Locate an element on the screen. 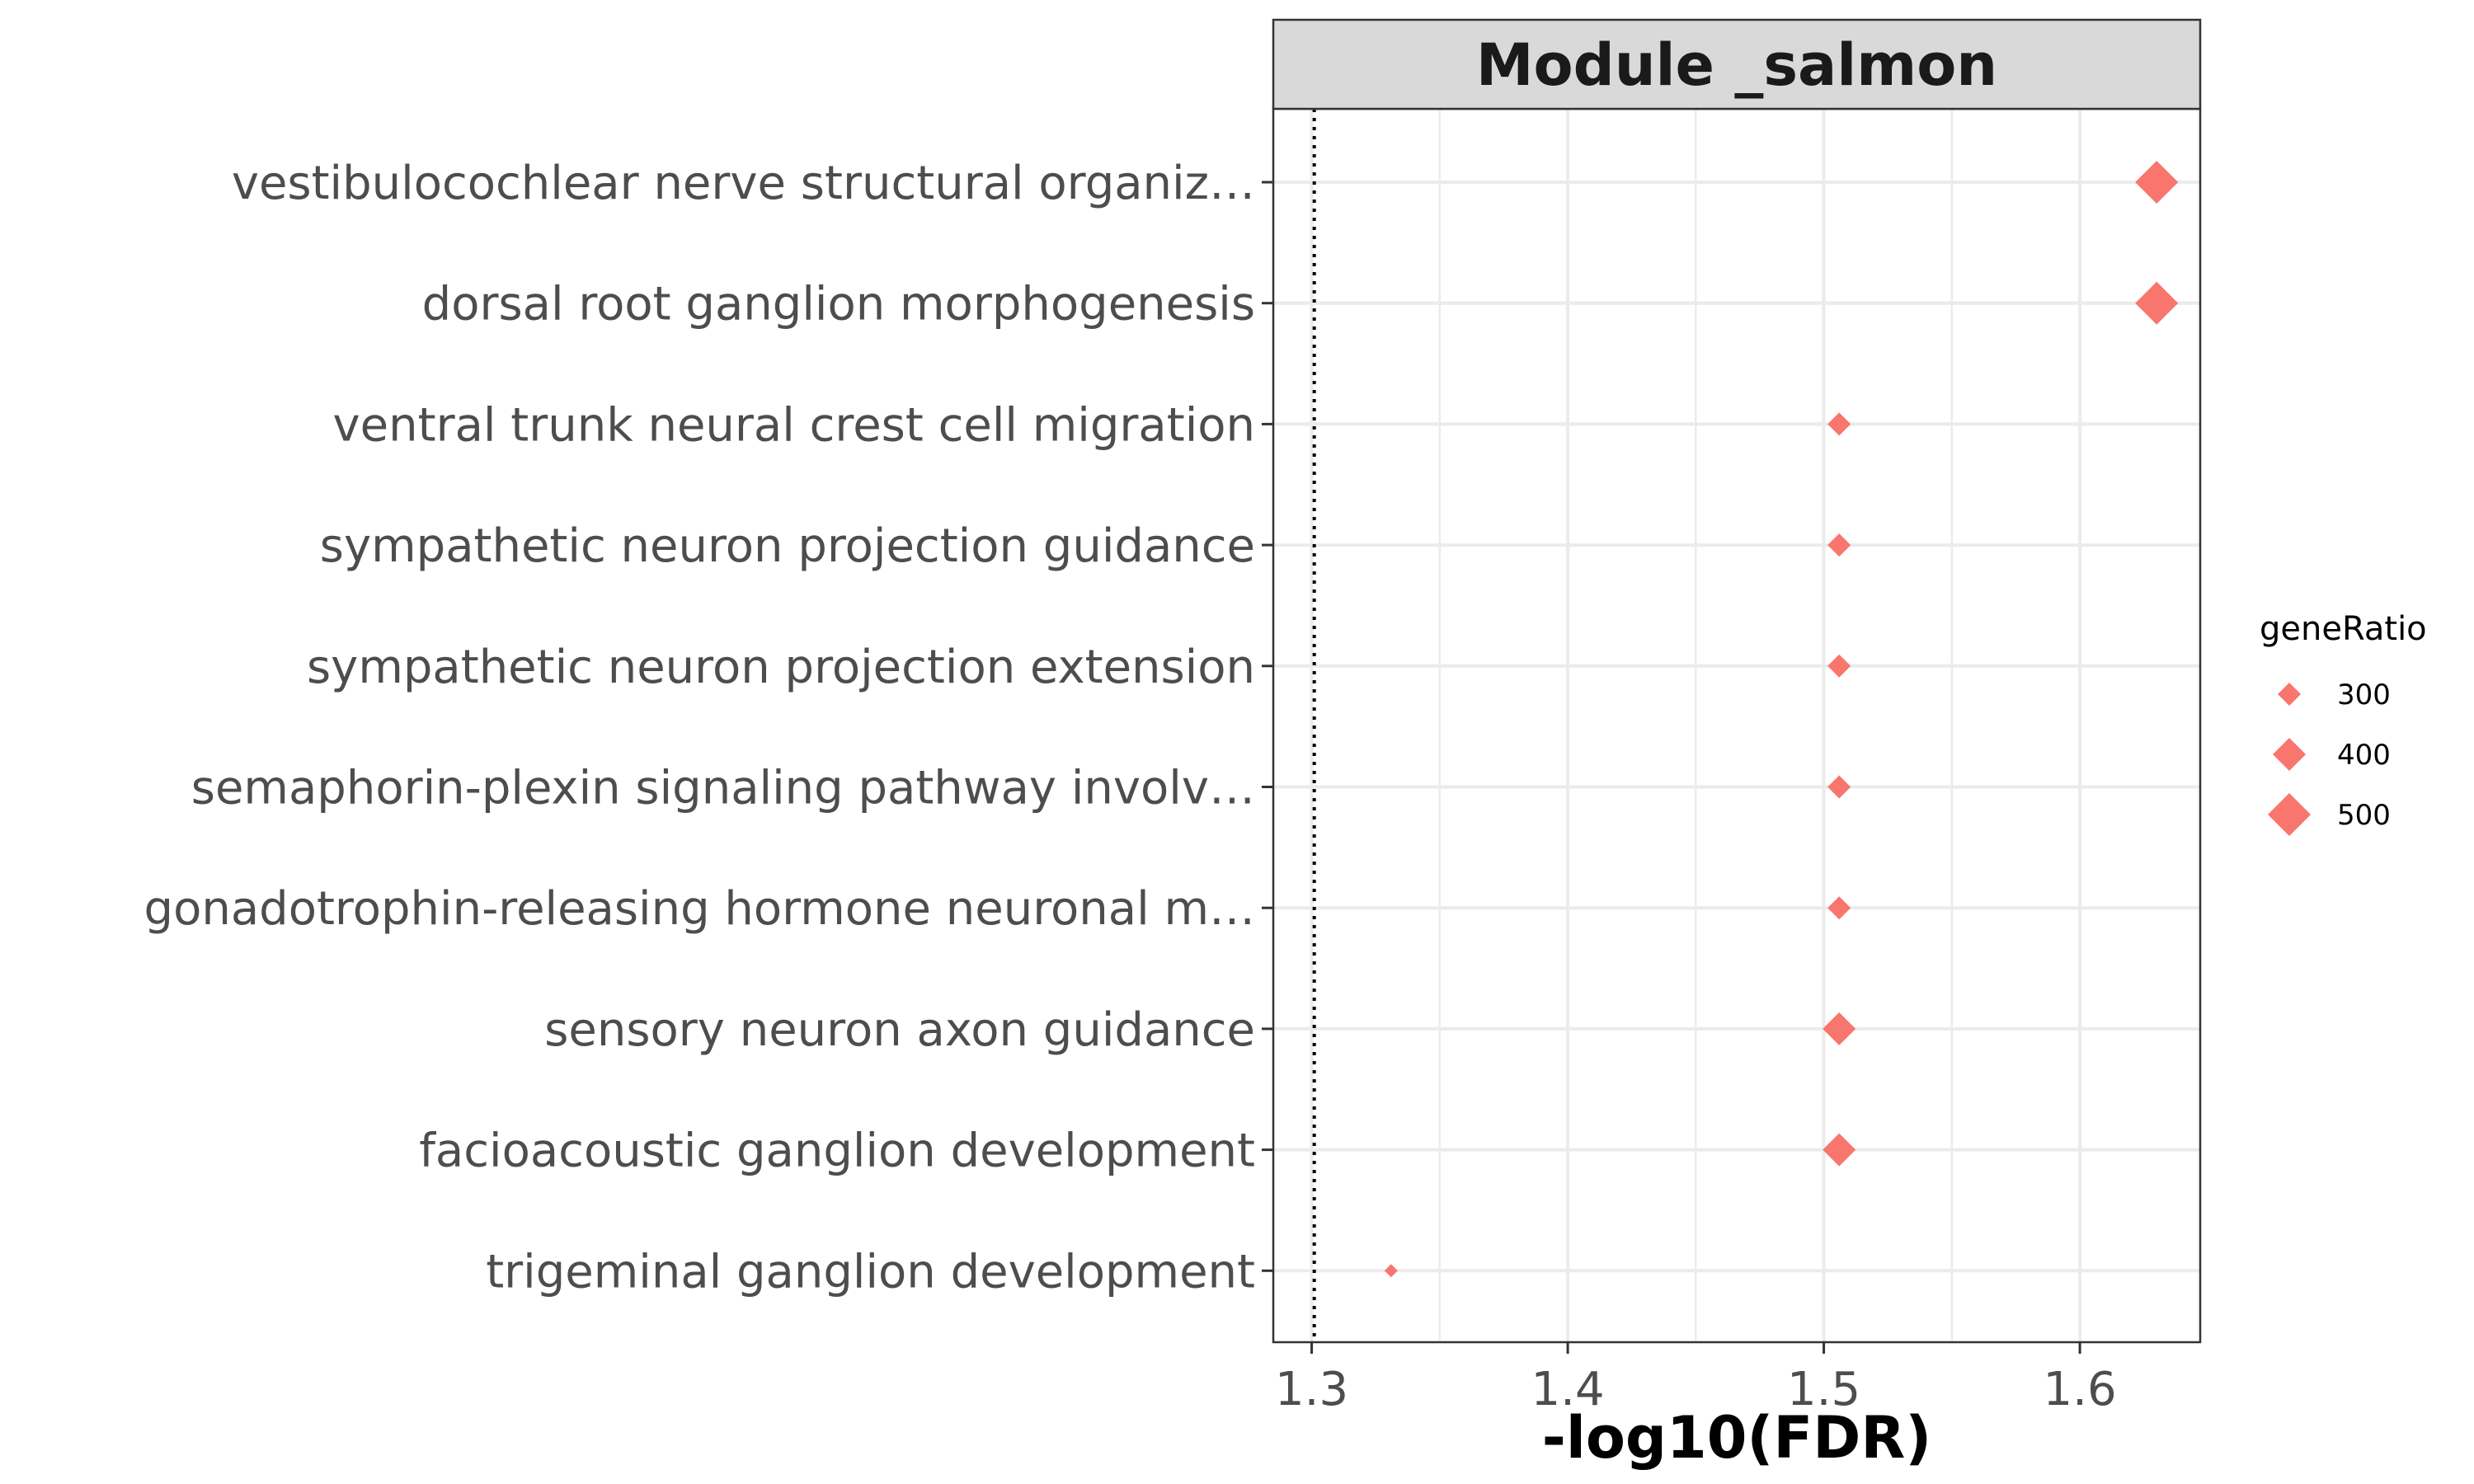  category-label: sympathetic neuron projection extension is located at coordinates (781, 667).